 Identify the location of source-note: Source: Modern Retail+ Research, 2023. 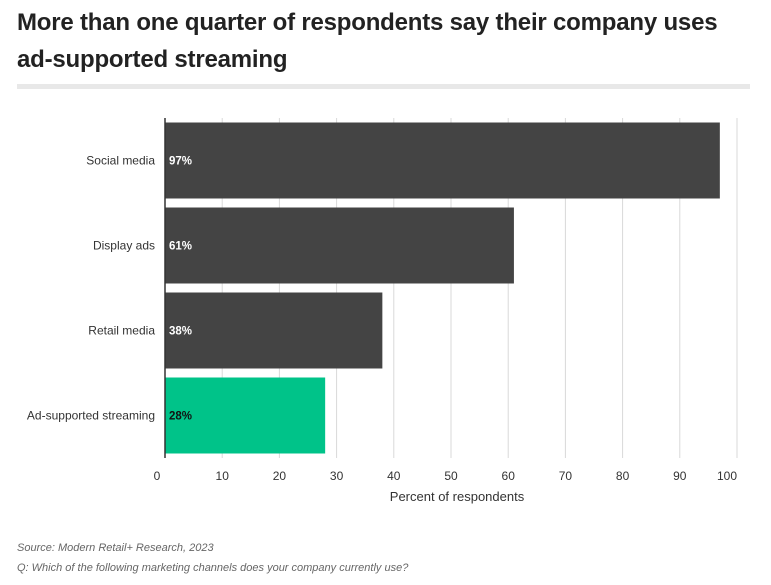
(115, 548).